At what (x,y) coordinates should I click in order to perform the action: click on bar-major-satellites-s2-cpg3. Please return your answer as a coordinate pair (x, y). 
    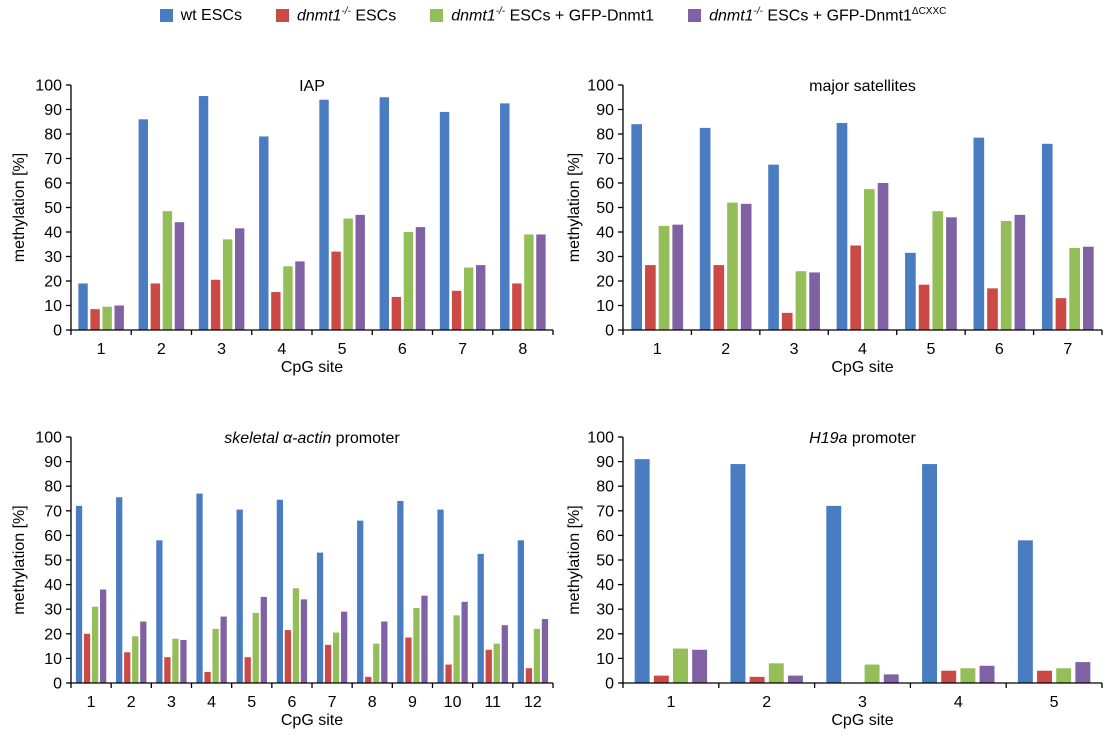
    Looking at the image, I should click on (787, 321).